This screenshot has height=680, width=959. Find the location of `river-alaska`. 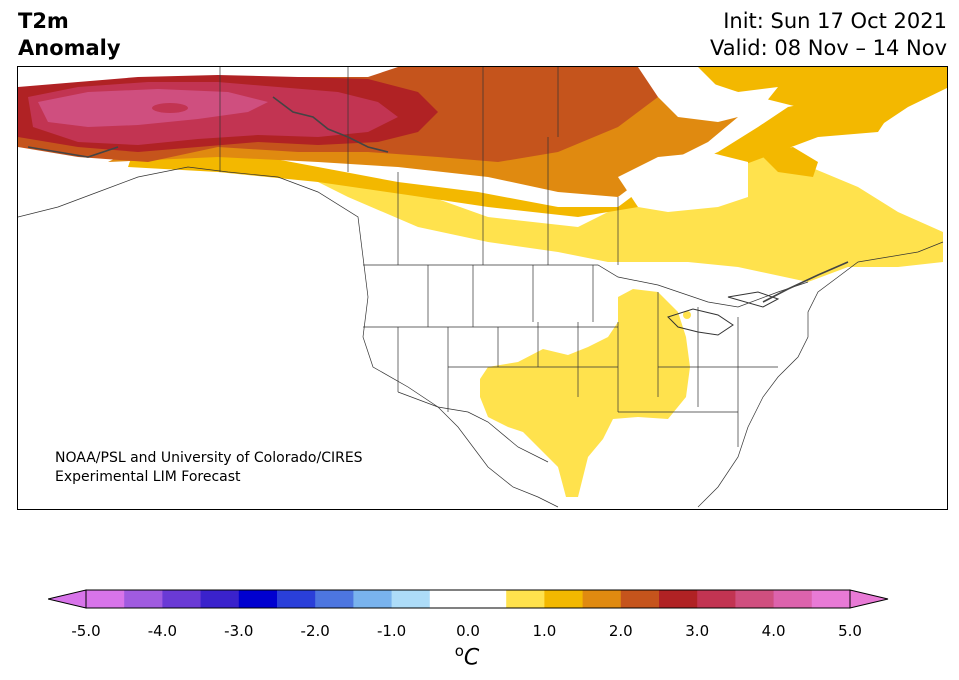

river-alaska is located at coordinates (73, 152).